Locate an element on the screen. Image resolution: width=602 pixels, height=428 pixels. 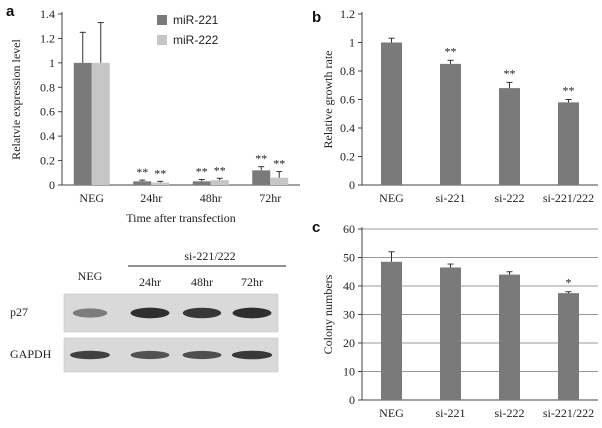
blot-row-label-gapdh: GAPDH is located at coordinates (31, 354).